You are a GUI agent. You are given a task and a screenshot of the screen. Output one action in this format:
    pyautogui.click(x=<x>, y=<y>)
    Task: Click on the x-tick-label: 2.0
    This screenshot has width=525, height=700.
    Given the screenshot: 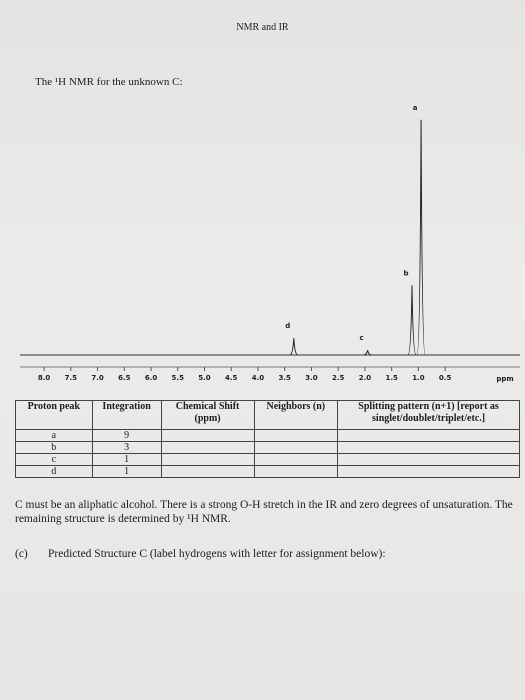 What is the action you would take?
    pyautogui.click(x=365, y=378)
    